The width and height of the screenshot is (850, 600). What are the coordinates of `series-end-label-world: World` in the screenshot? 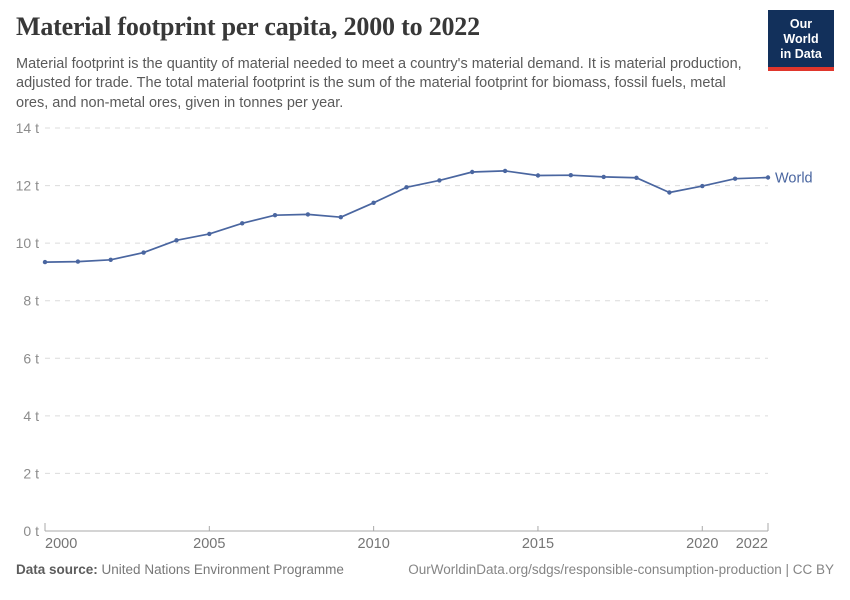 It's located at (794, 179).